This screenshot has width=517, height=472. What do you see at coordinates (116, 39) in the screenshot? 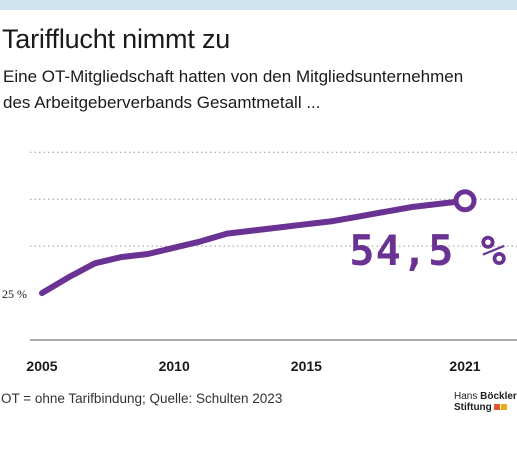
I see `chart-title: Tarifflucht nimmt zu` at bounding box center [116, 39].